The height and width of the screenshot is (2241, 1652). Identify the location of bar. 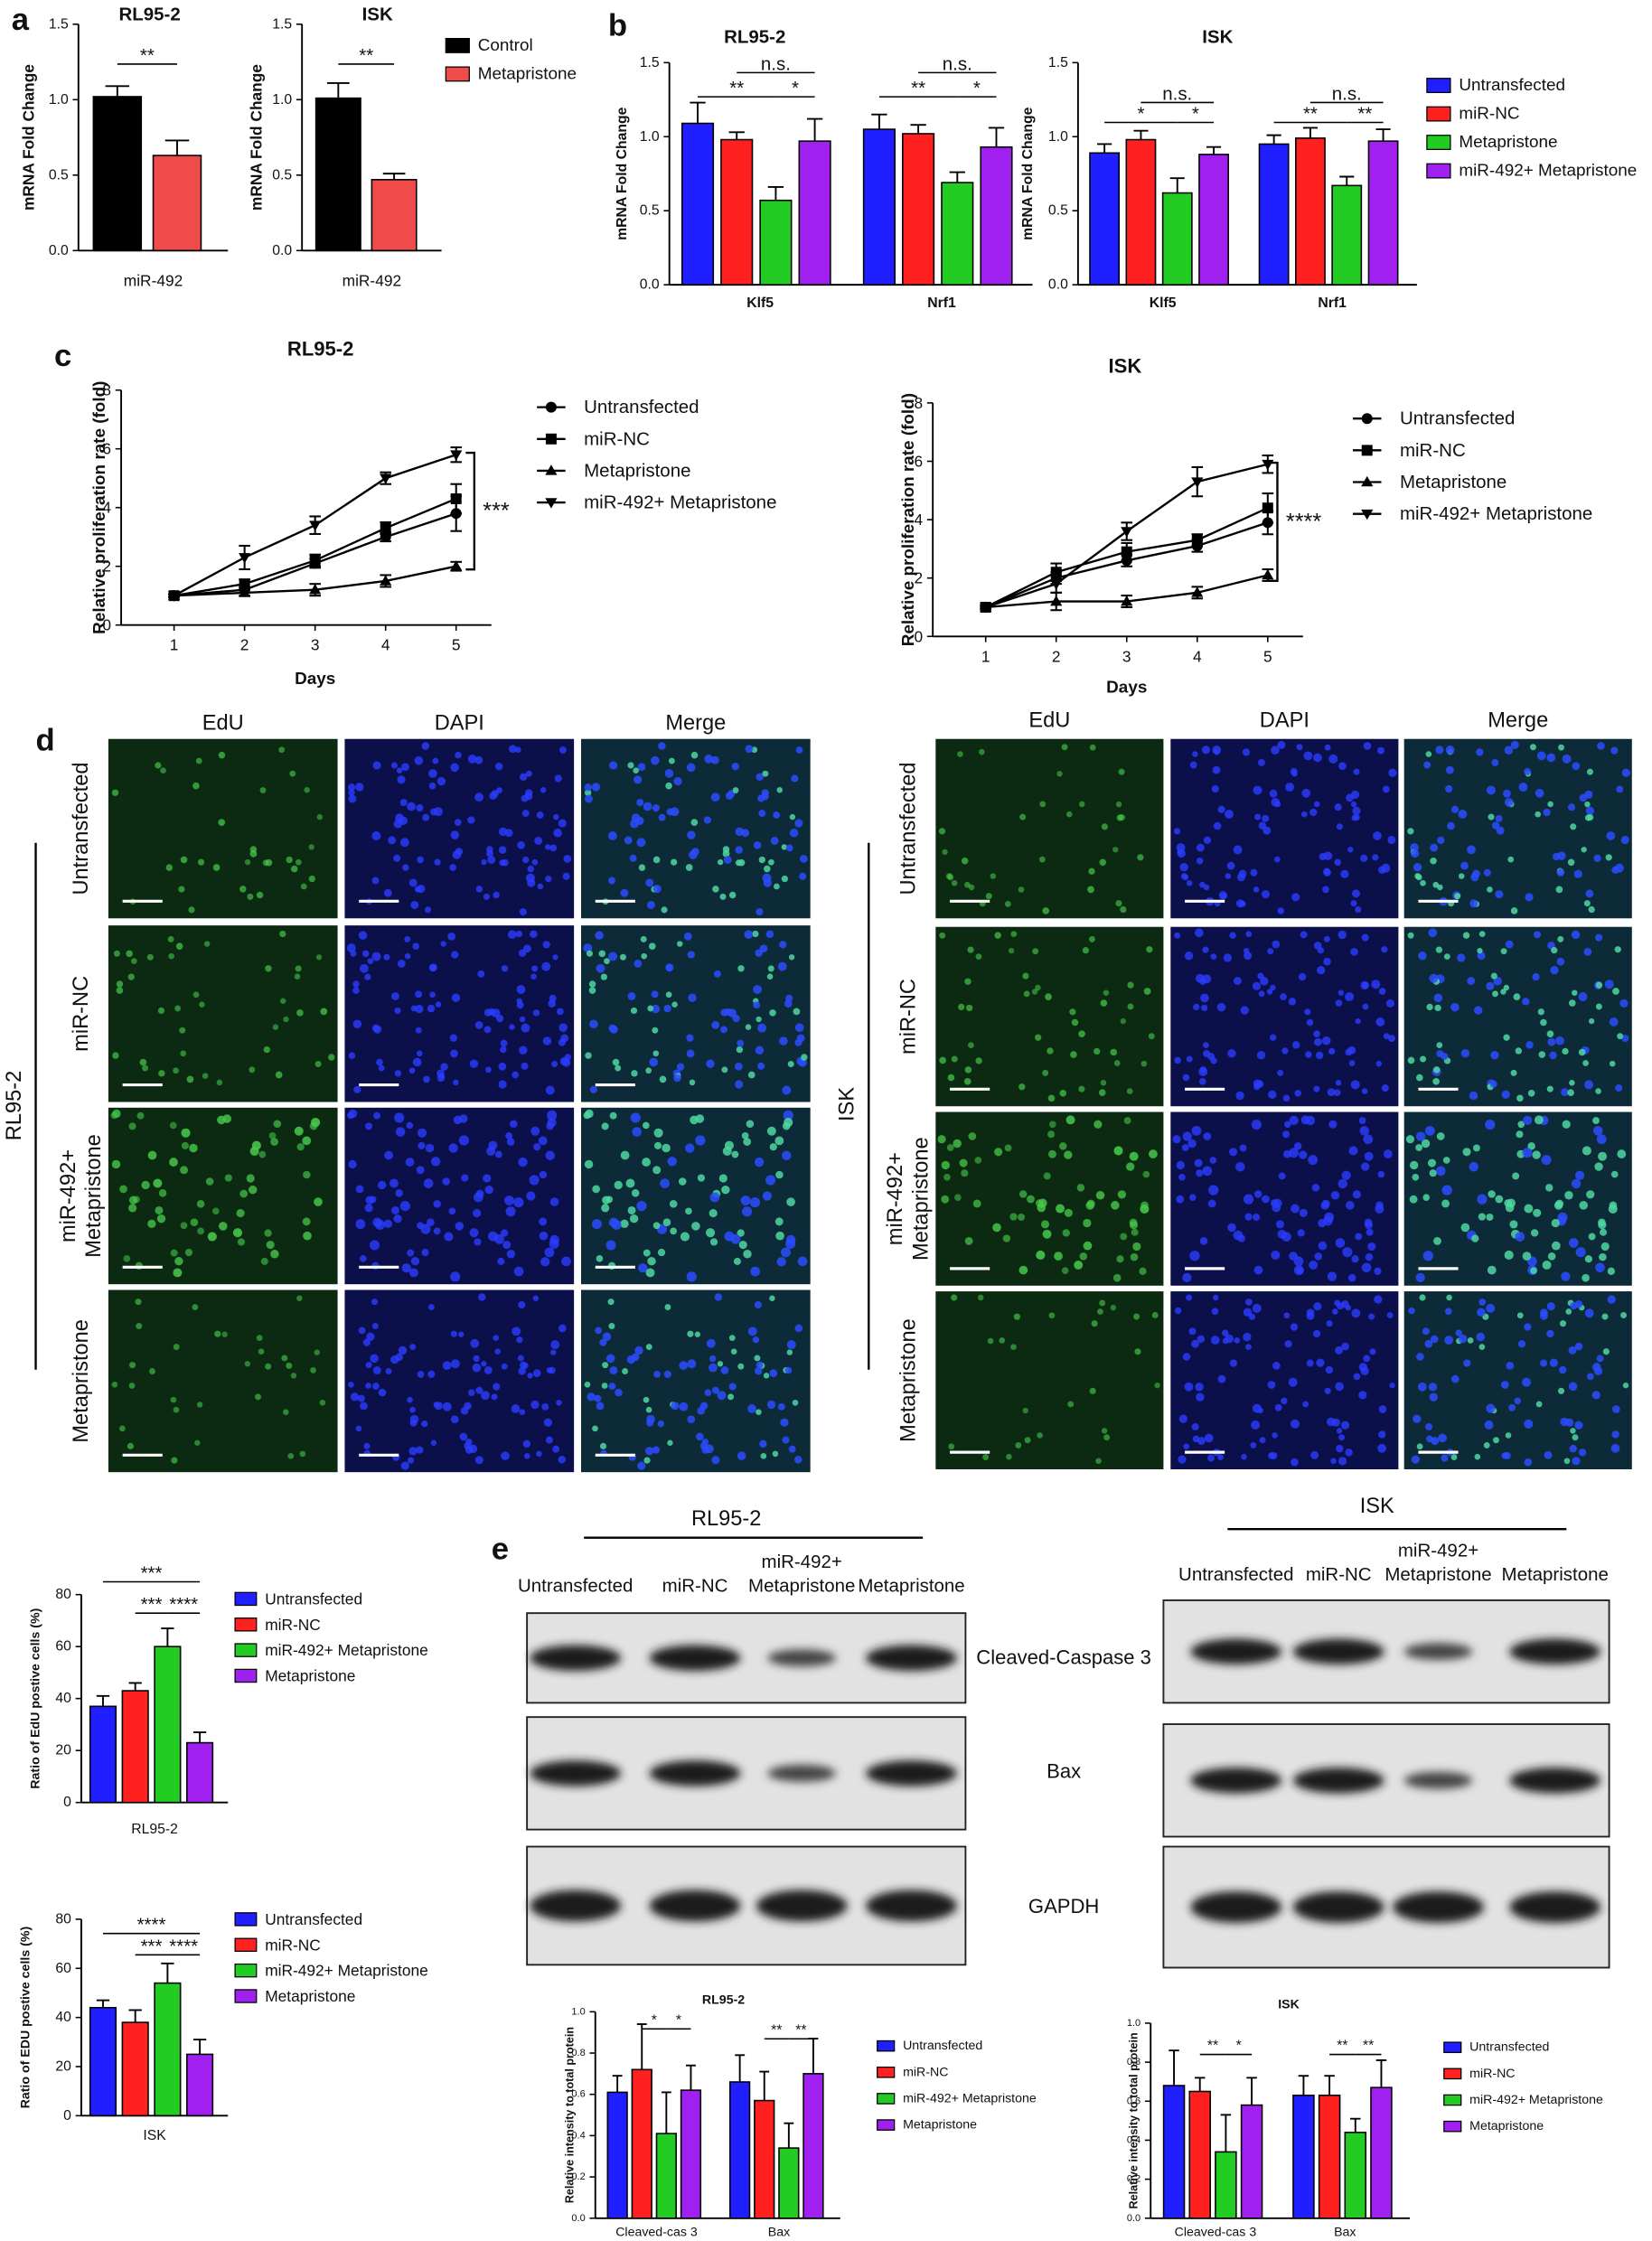
(776, 243).